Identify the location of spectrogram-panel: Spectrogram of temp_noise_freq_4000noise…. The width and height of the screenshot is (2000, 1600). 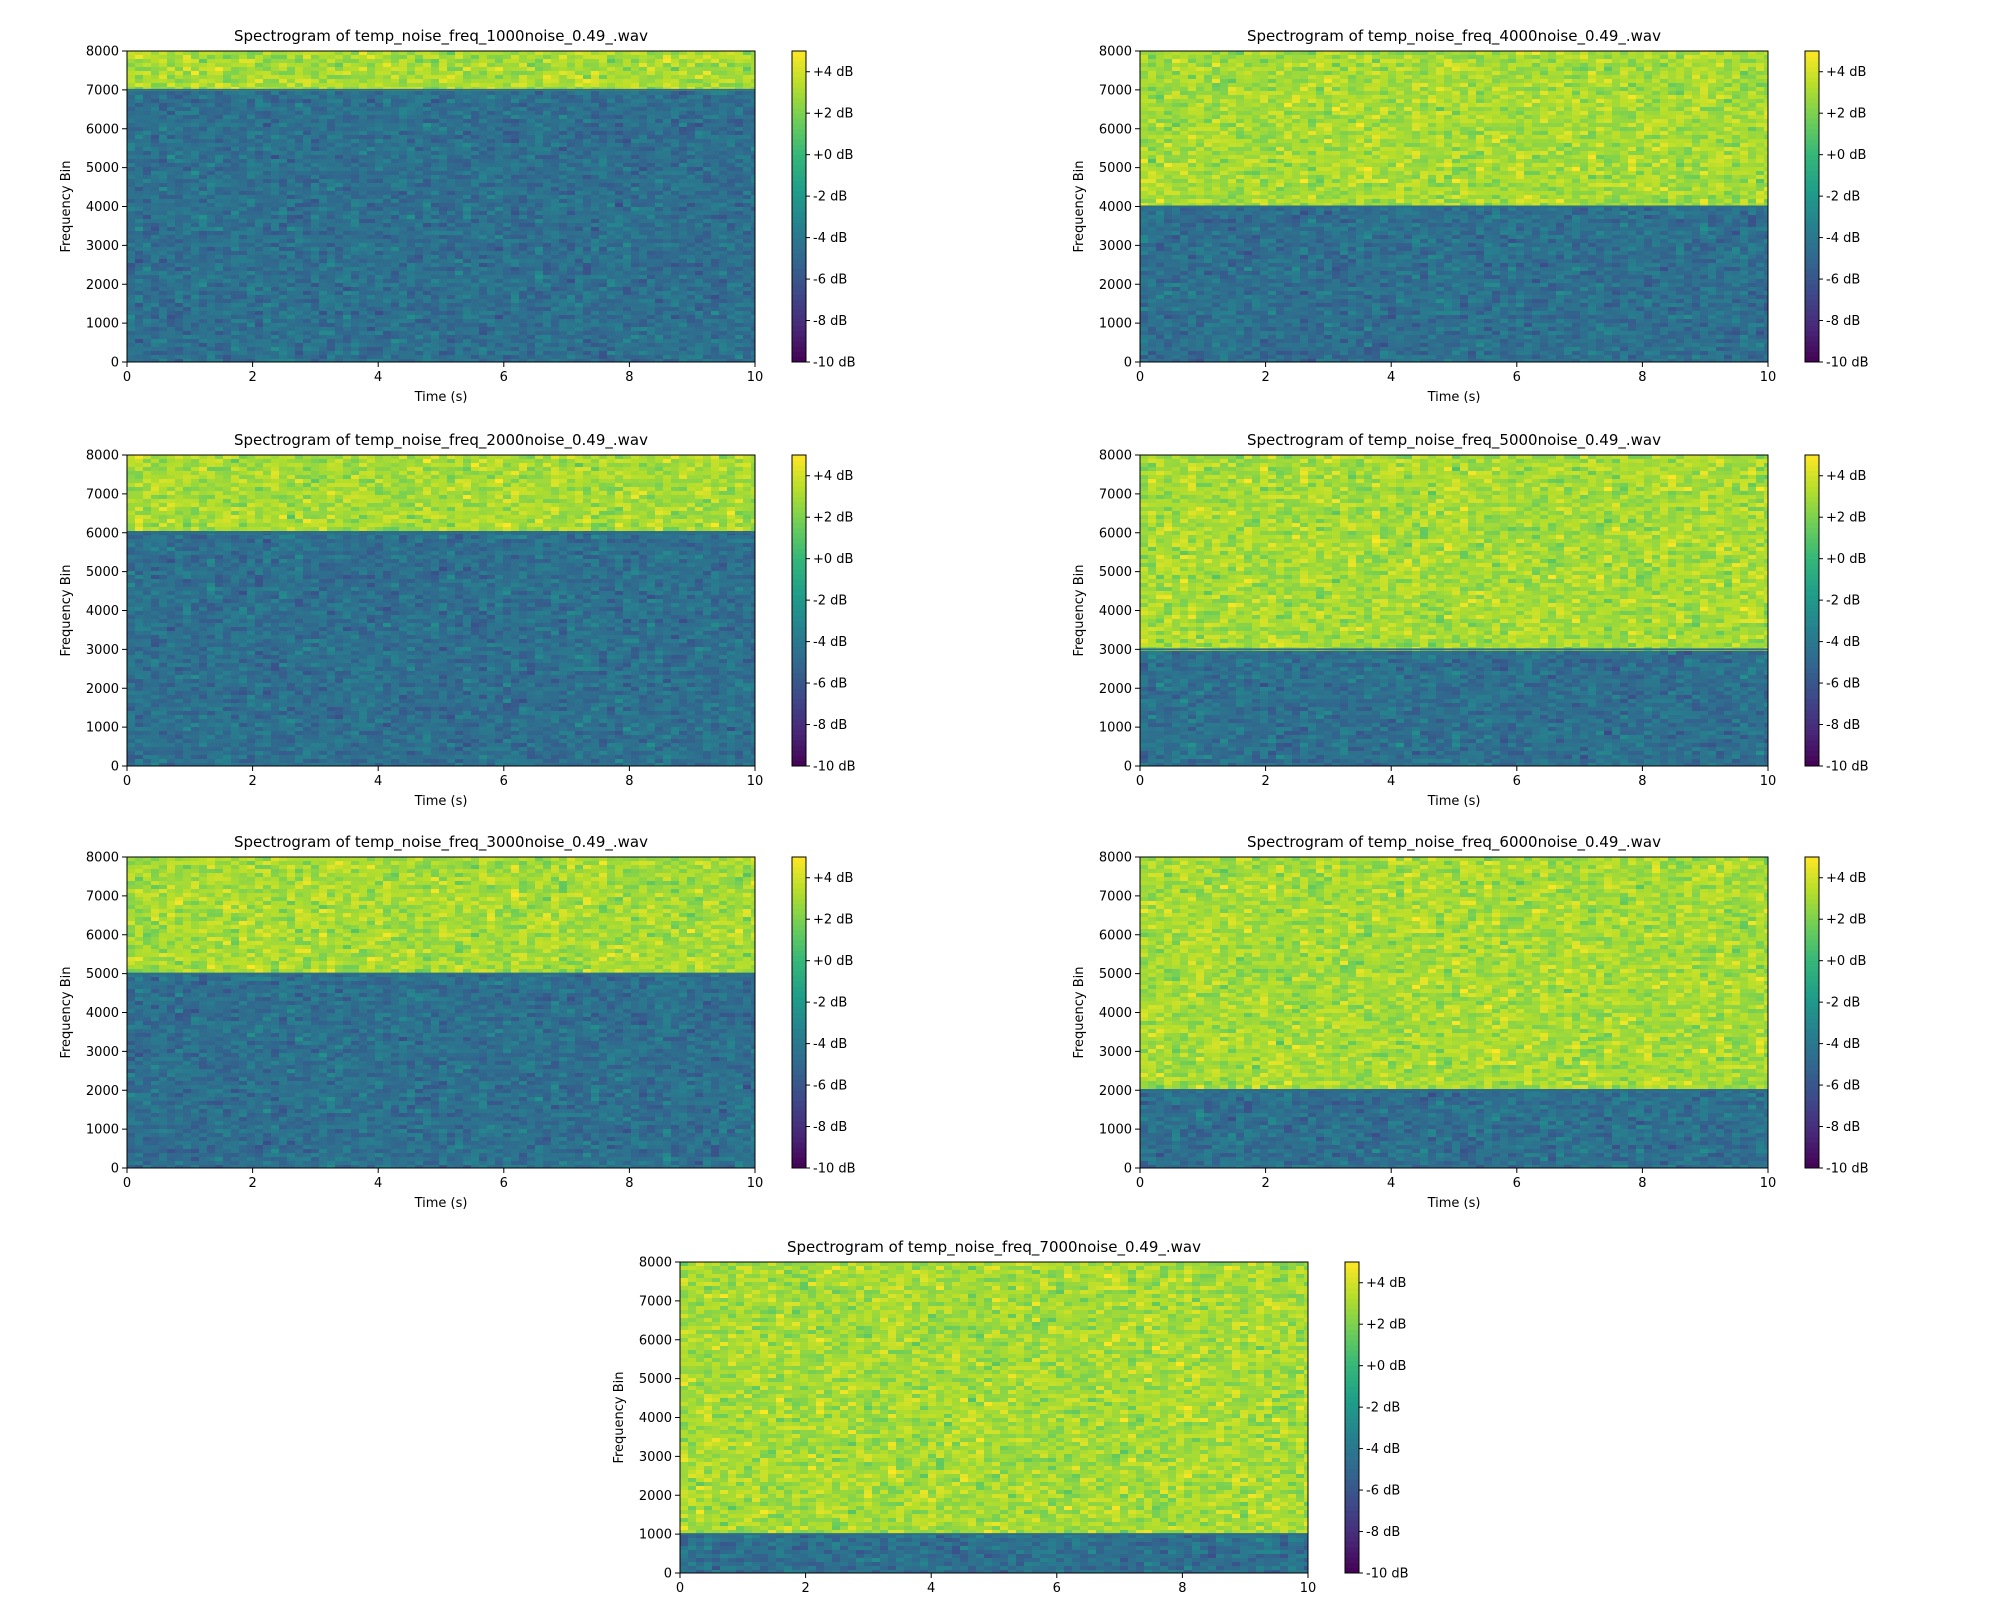
(1470, 216).